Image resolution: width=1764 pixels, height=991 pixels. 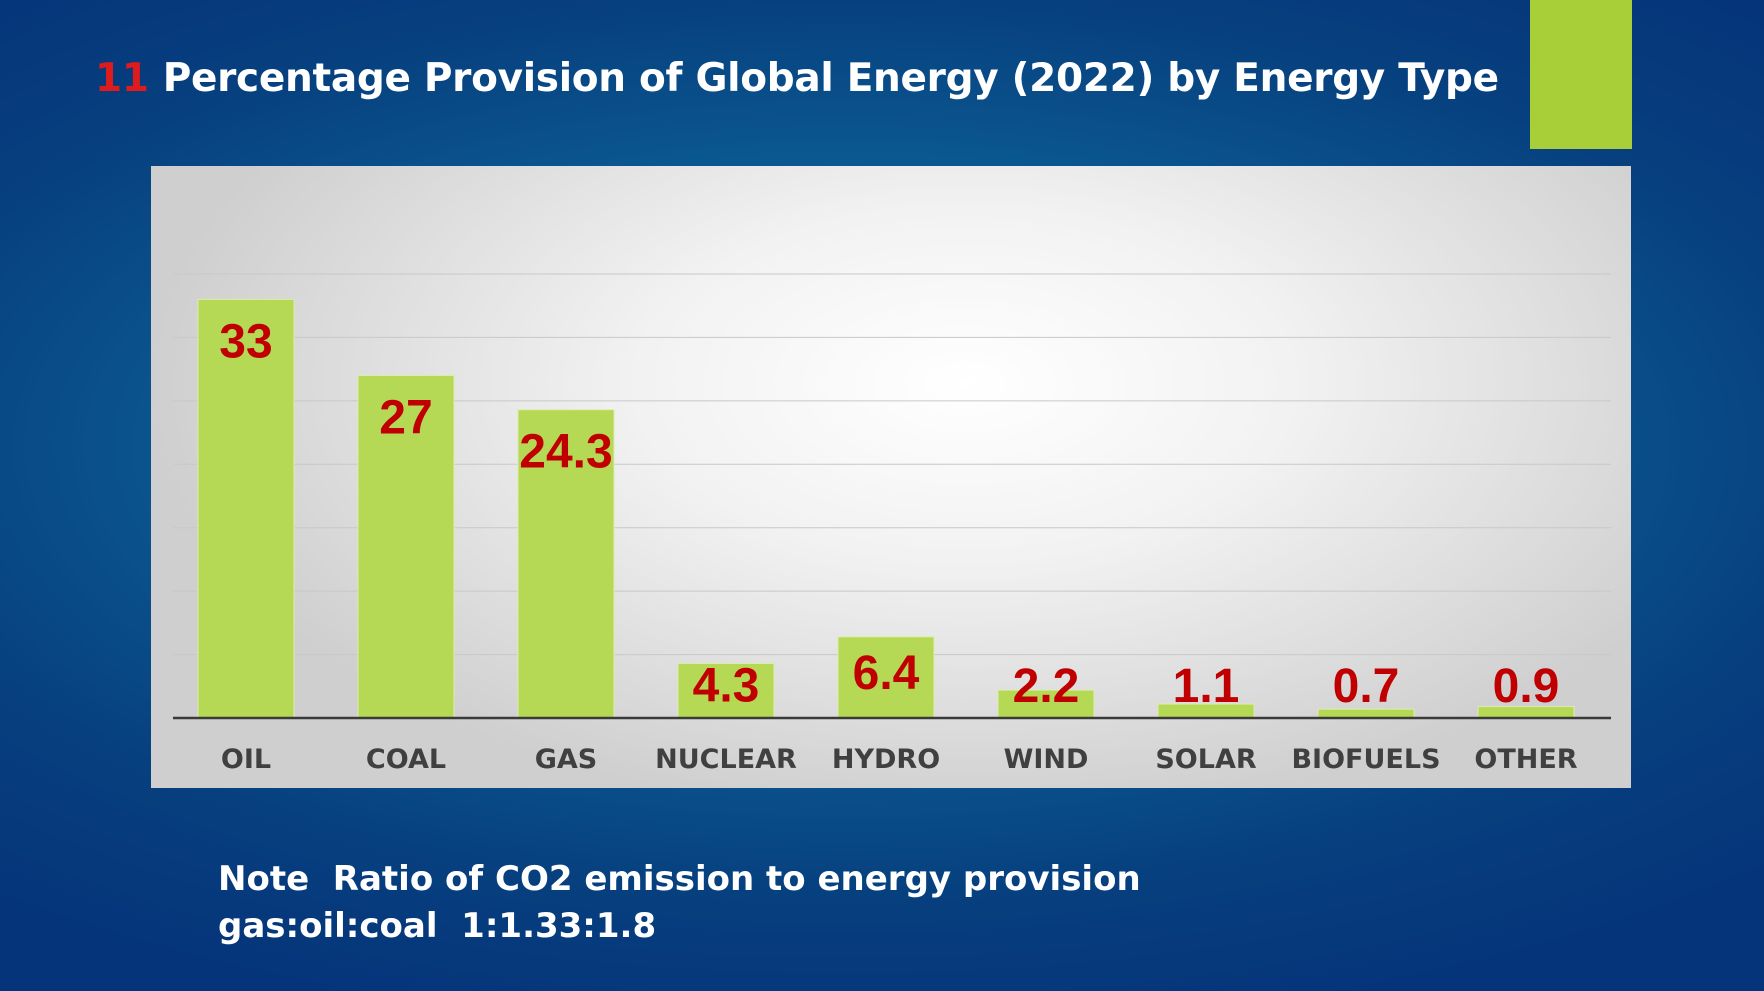 I want to click on bar-nuclear, so click(x=726, y=690).